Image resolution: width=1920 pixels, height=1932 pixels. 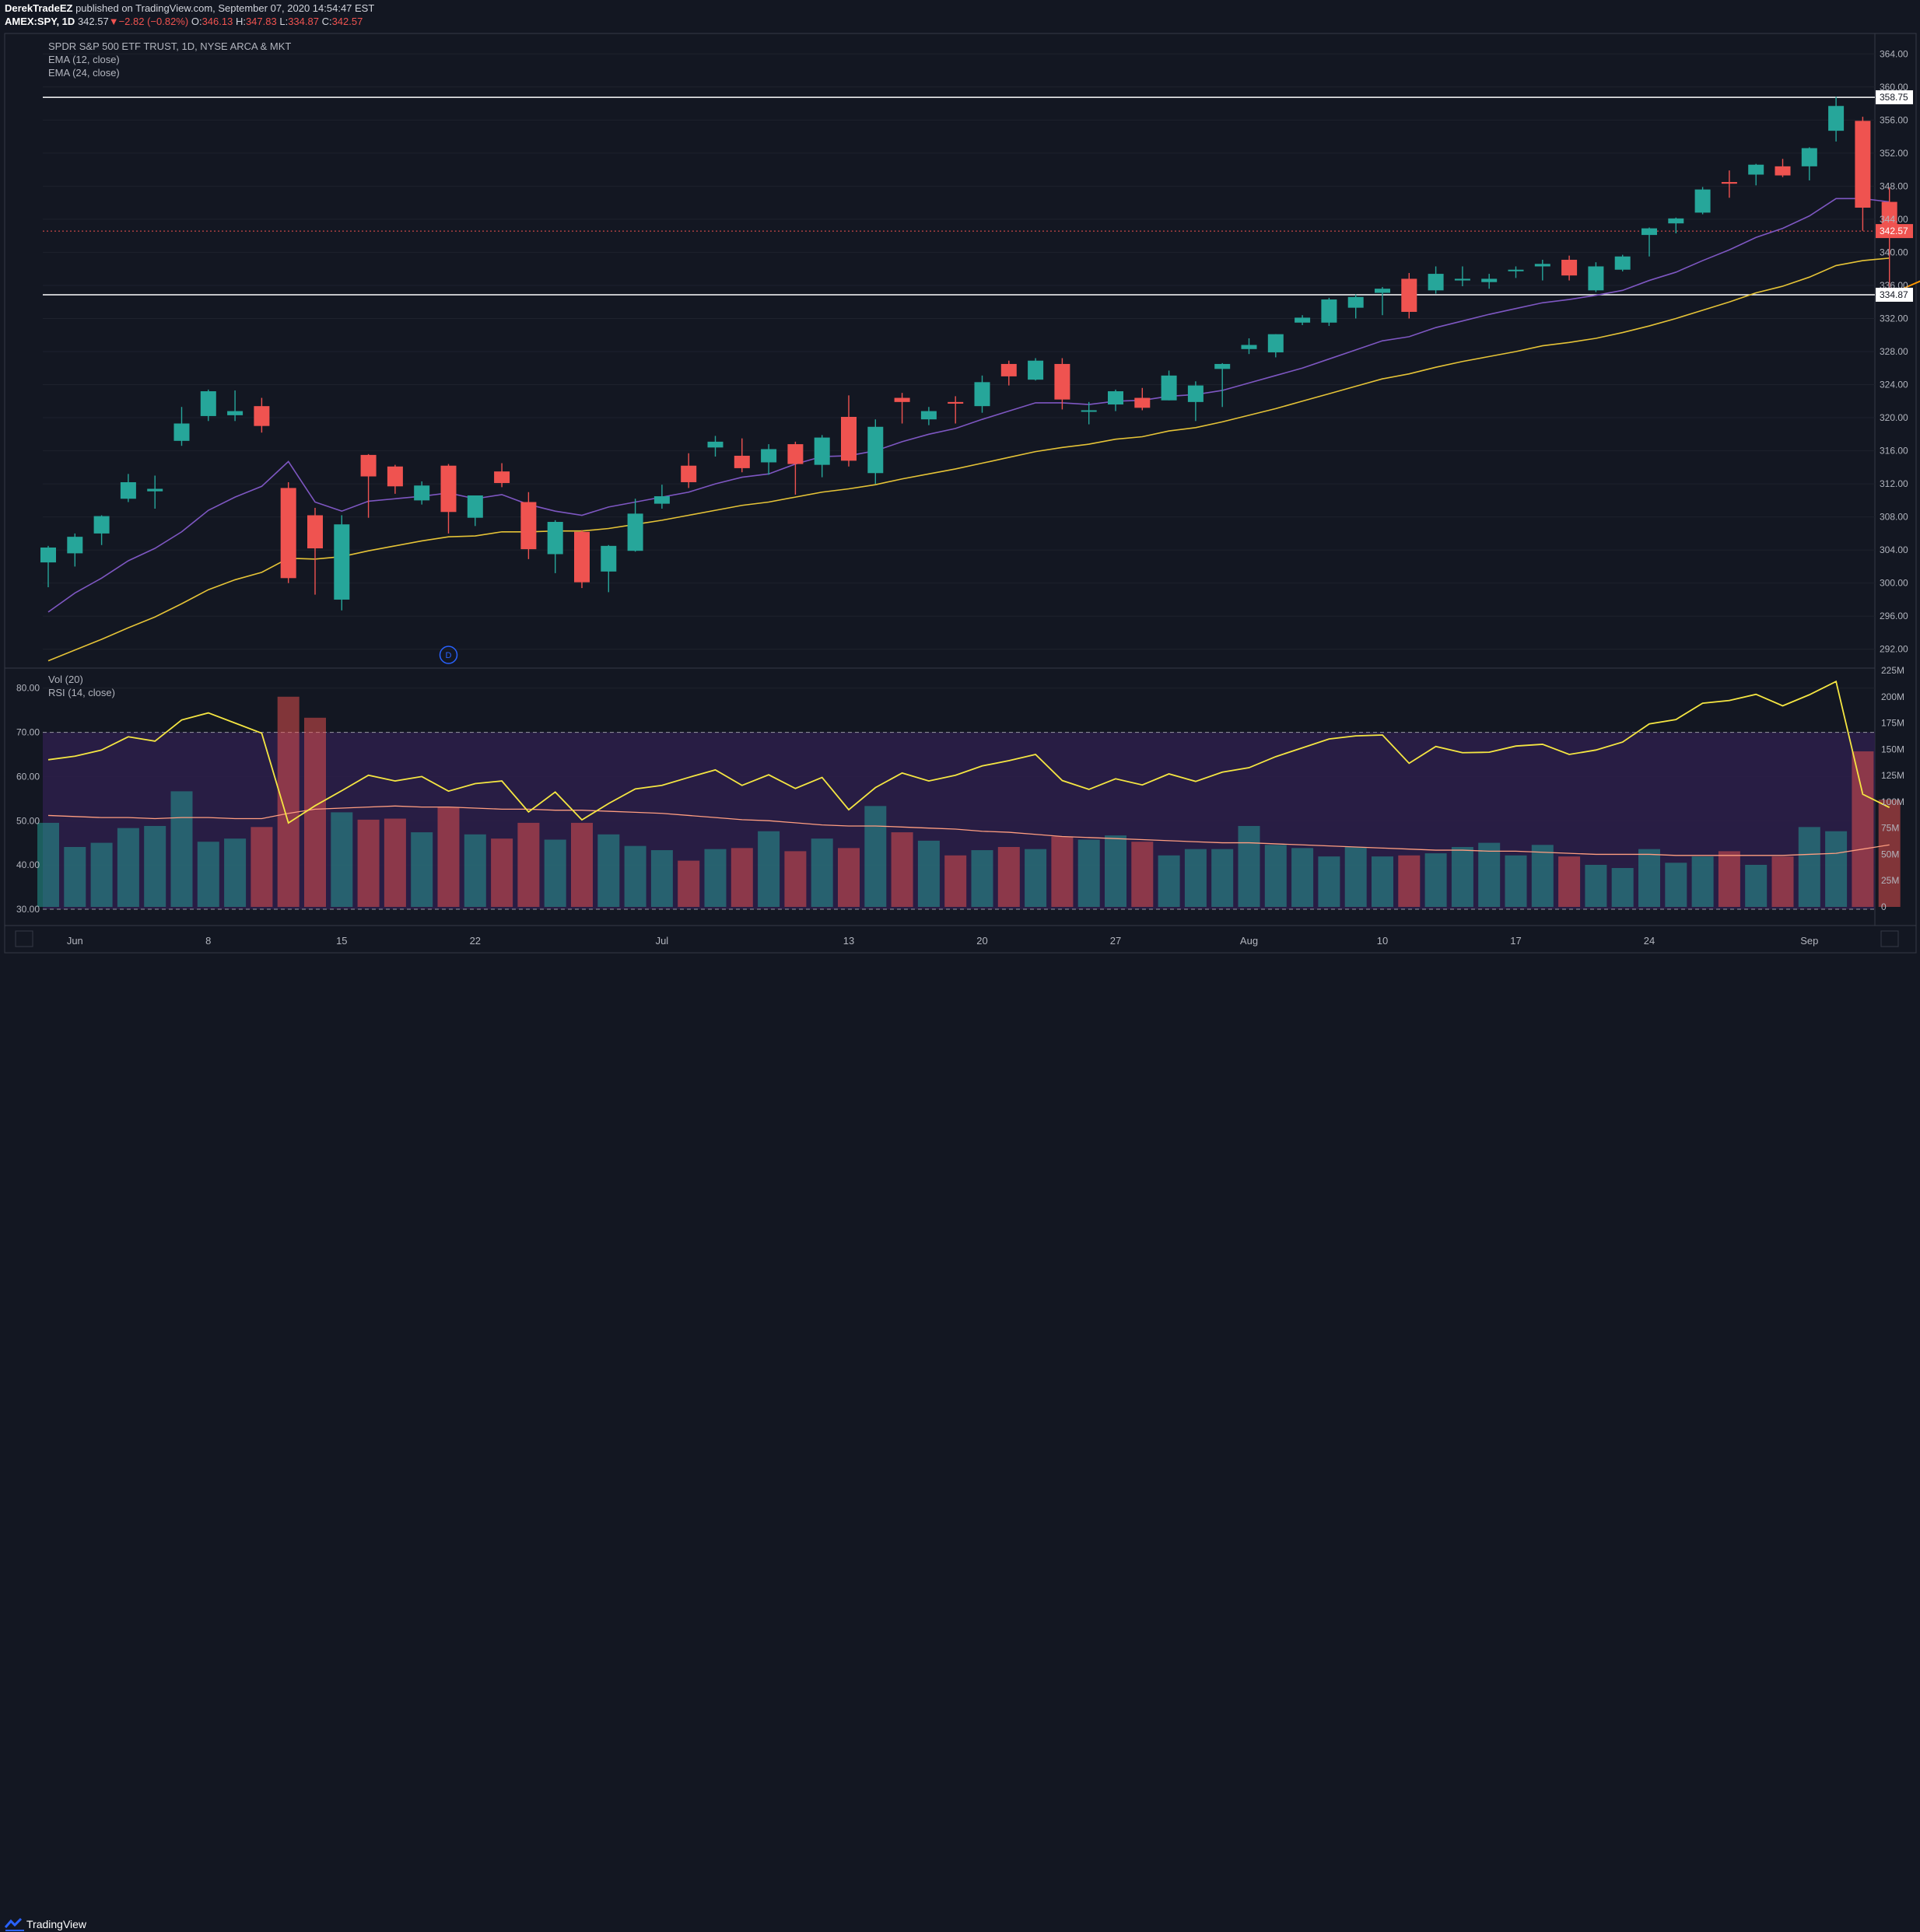 What do you see at coordinates (1894, 451) in the screenshot?
I see `price-tick-label: 316.00` at bounding box center [1894, 451].